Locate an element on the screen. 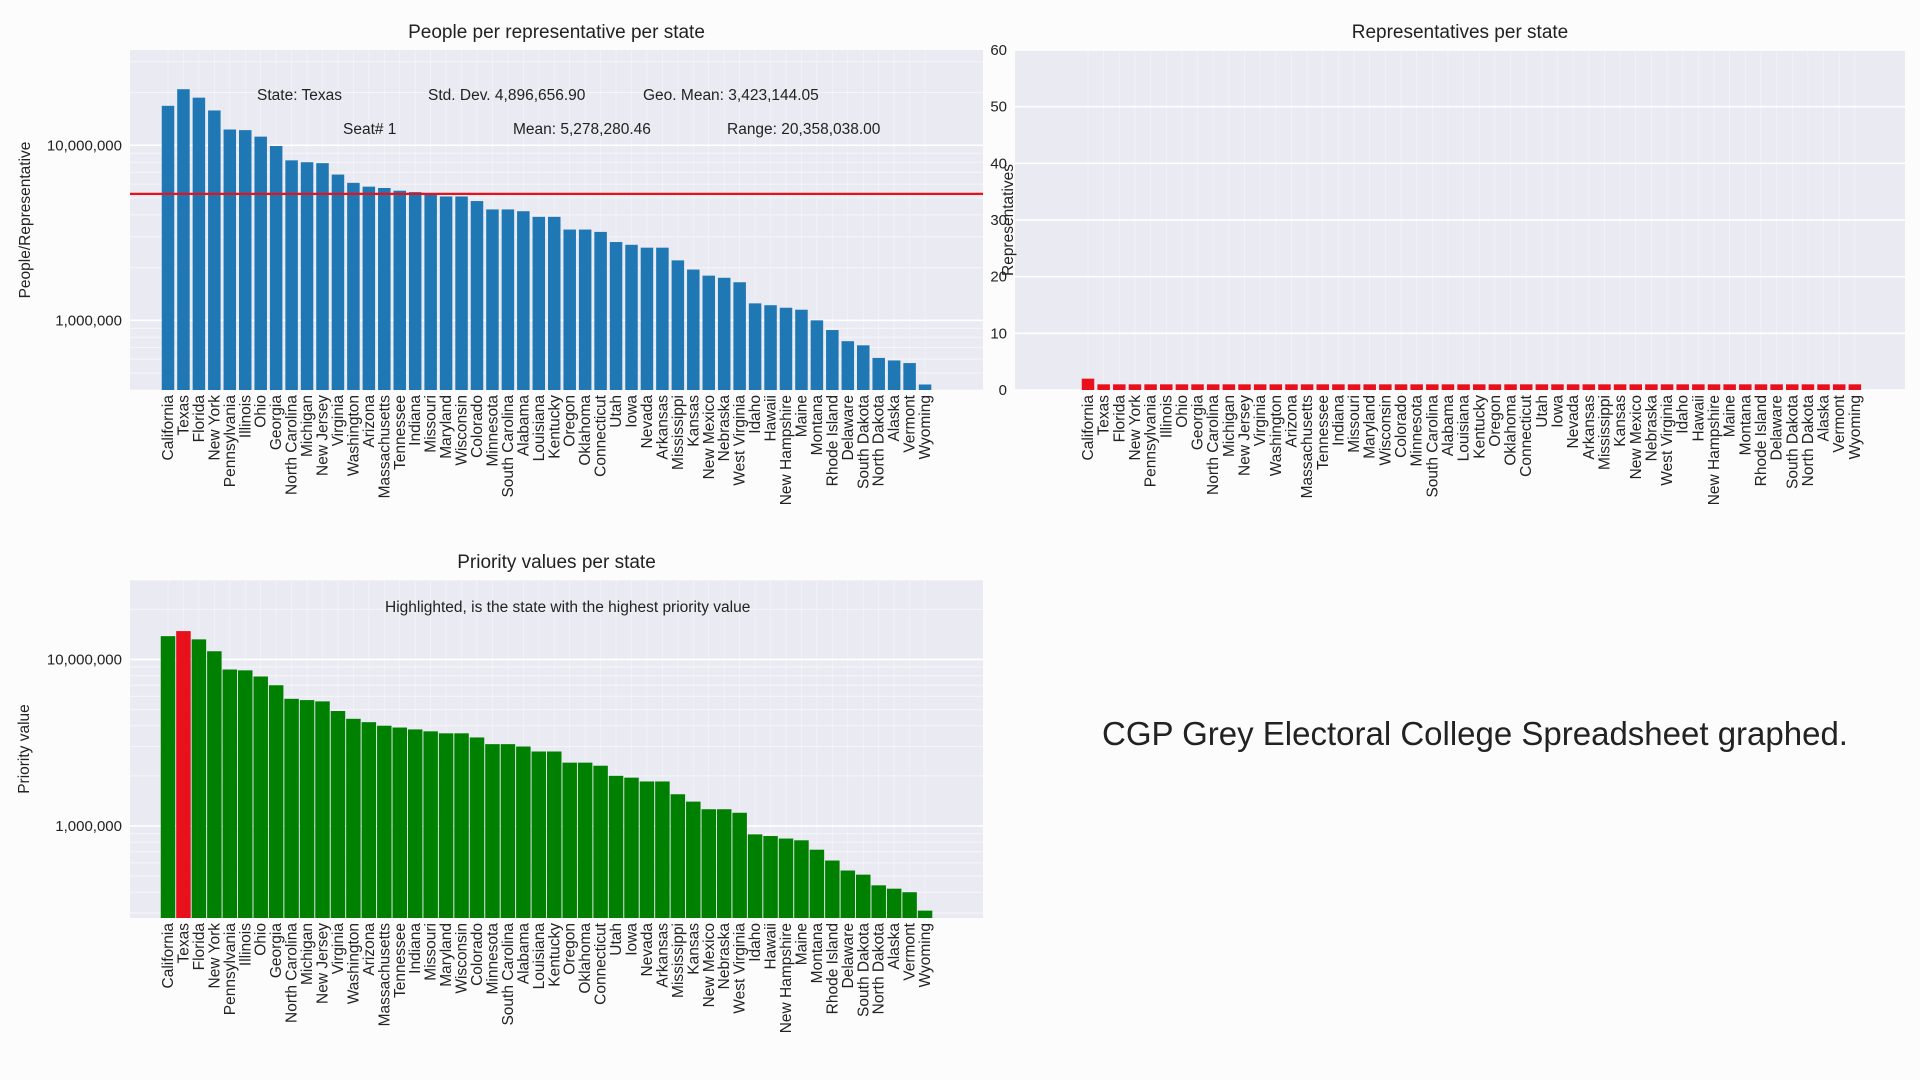  x-tick-label: Idaho is located at coordinates (1683, 414).